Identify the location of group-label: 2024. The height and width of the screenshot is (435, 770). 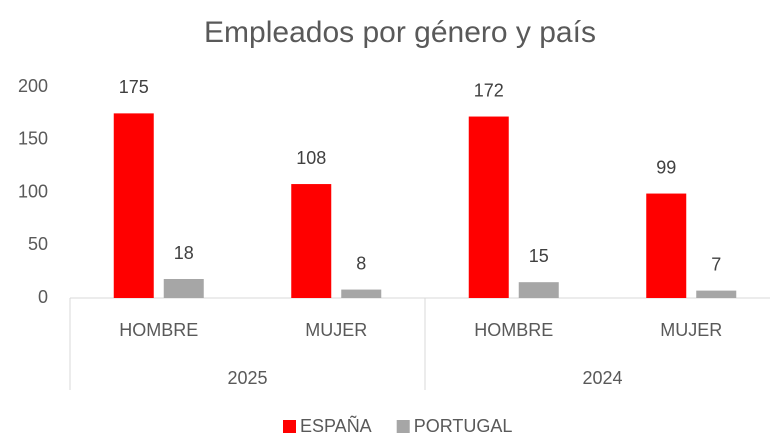
(602, 378).